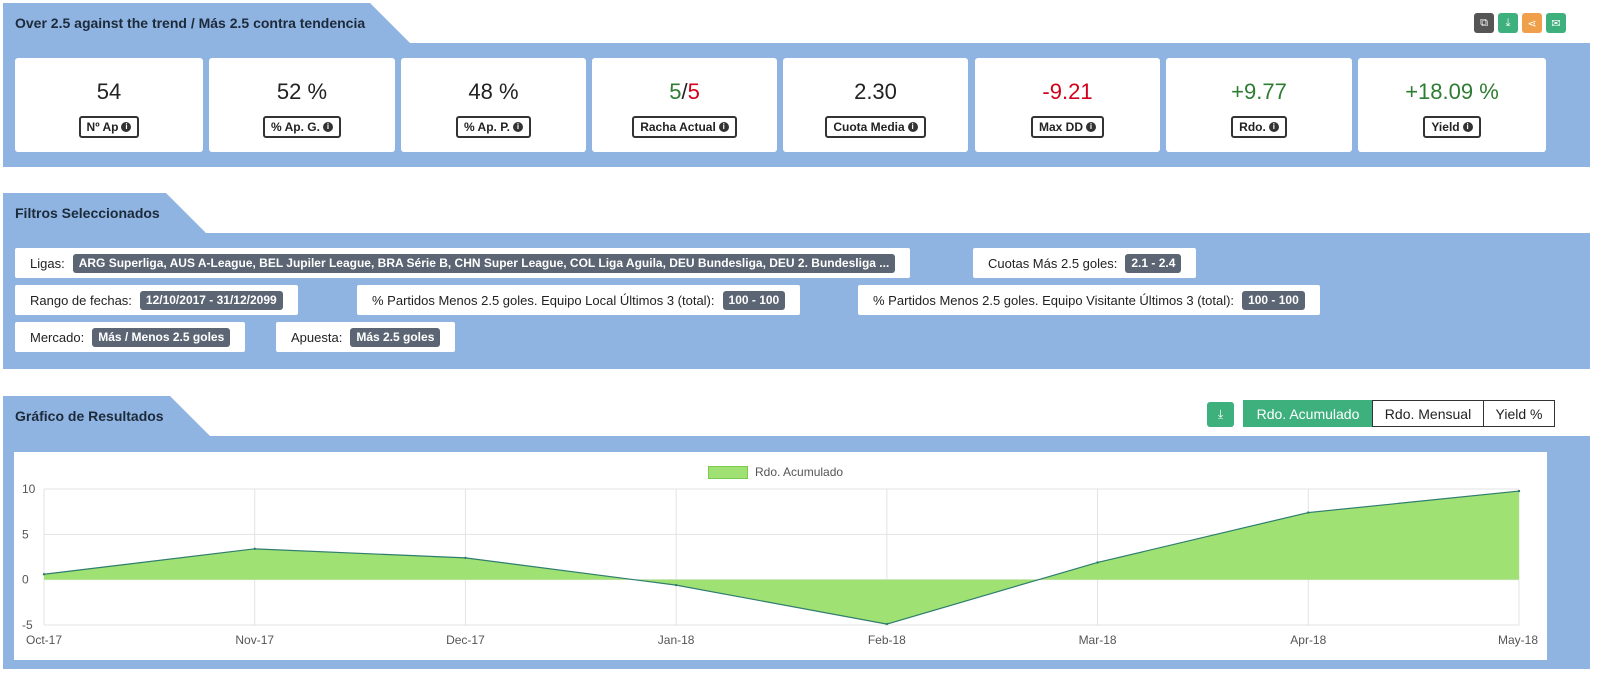 This screenshot has width=1599, height=690. Describe the element at coordinates (493, 91) in the screenshot. I see `stat-value: 48 %` at that location.